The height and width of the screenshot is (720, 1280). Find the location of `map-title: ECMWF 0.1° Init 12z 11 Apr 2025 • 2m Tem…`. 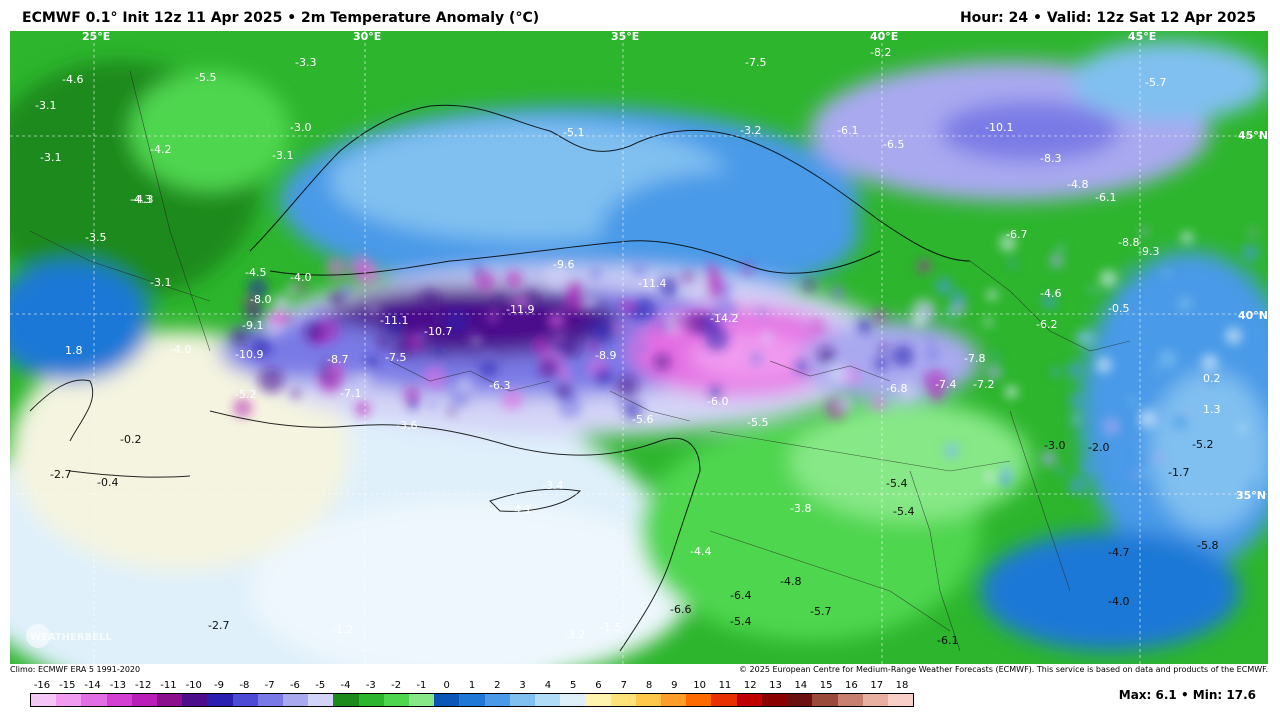

map-title: ECMWF 0.1° Init 12z 11 Apr 2025 • 2m Tem… is located at coordinates (281, 18).